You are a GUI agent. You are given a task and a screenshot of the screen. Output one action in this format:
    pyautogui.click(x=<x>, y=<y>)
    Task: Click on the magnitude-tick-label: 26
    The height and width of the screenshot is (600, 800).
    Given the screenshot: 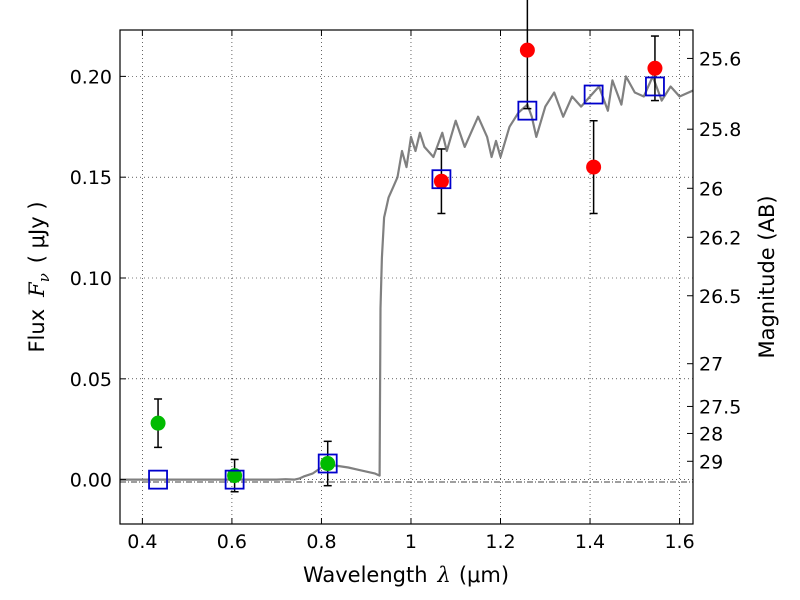 What is the action you would take?
    pyautogui.click(x=711, y=189)
    